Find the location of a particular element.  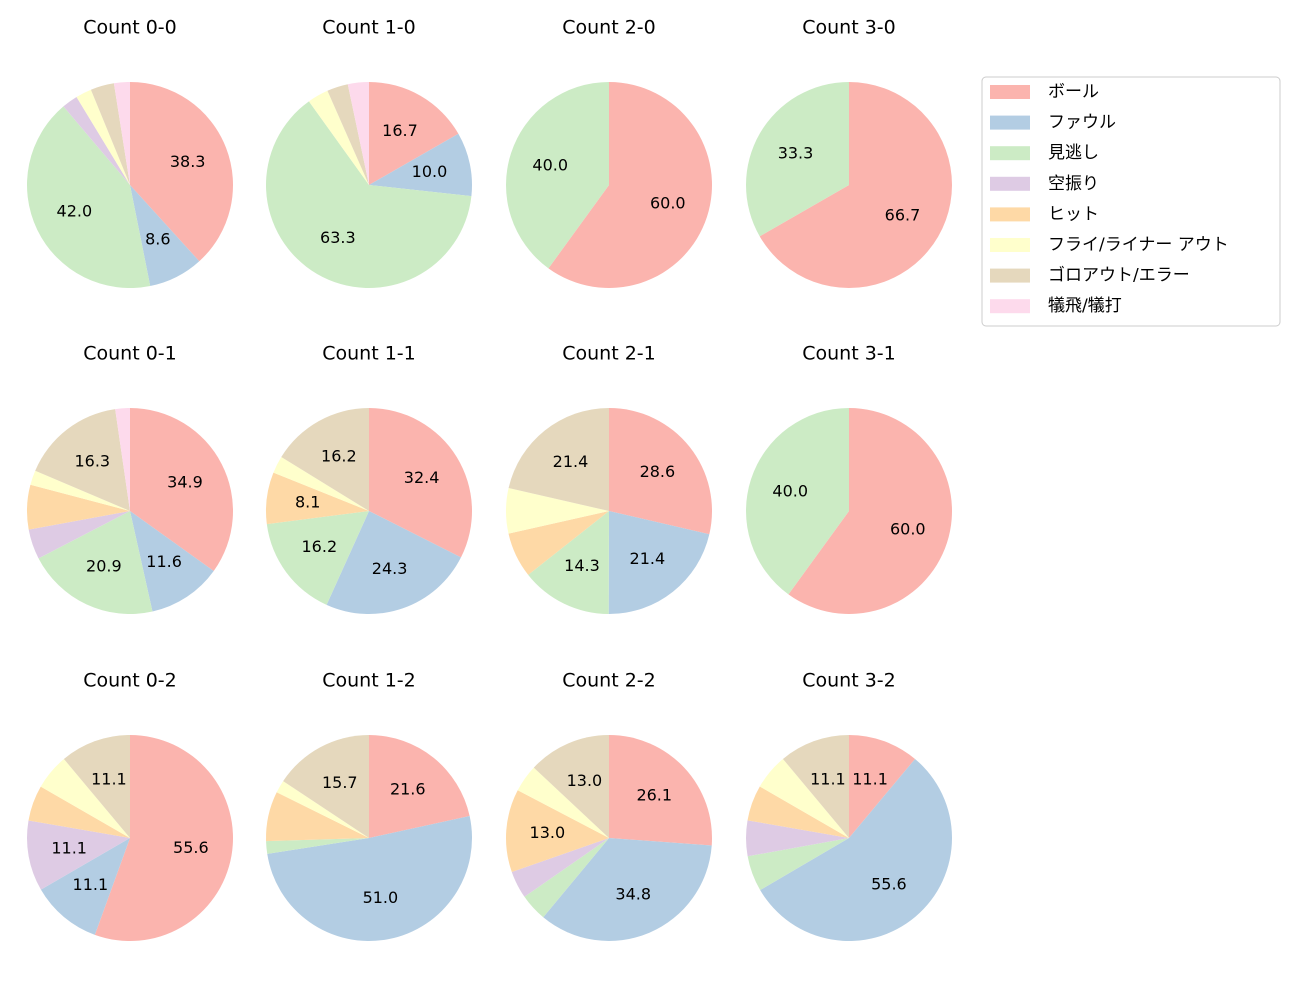

chart-title: Count 2-1 is located at coordinates (609, 354).